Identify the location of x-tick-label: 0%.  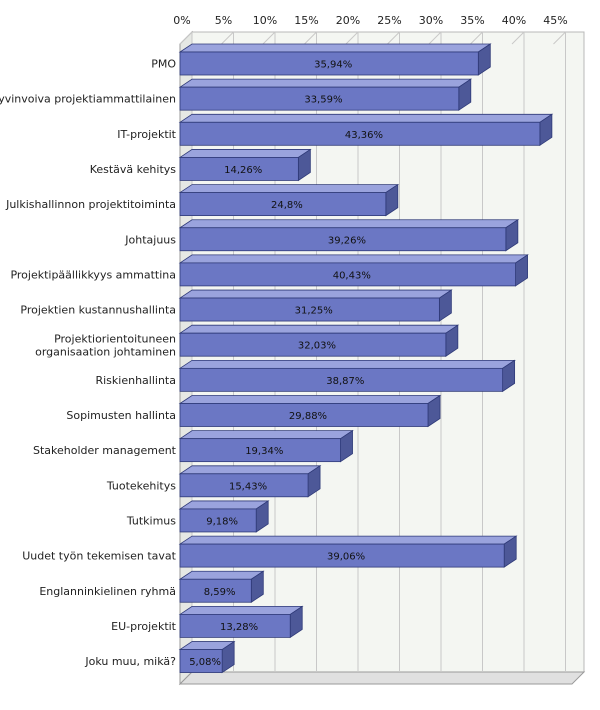
(181, 20).